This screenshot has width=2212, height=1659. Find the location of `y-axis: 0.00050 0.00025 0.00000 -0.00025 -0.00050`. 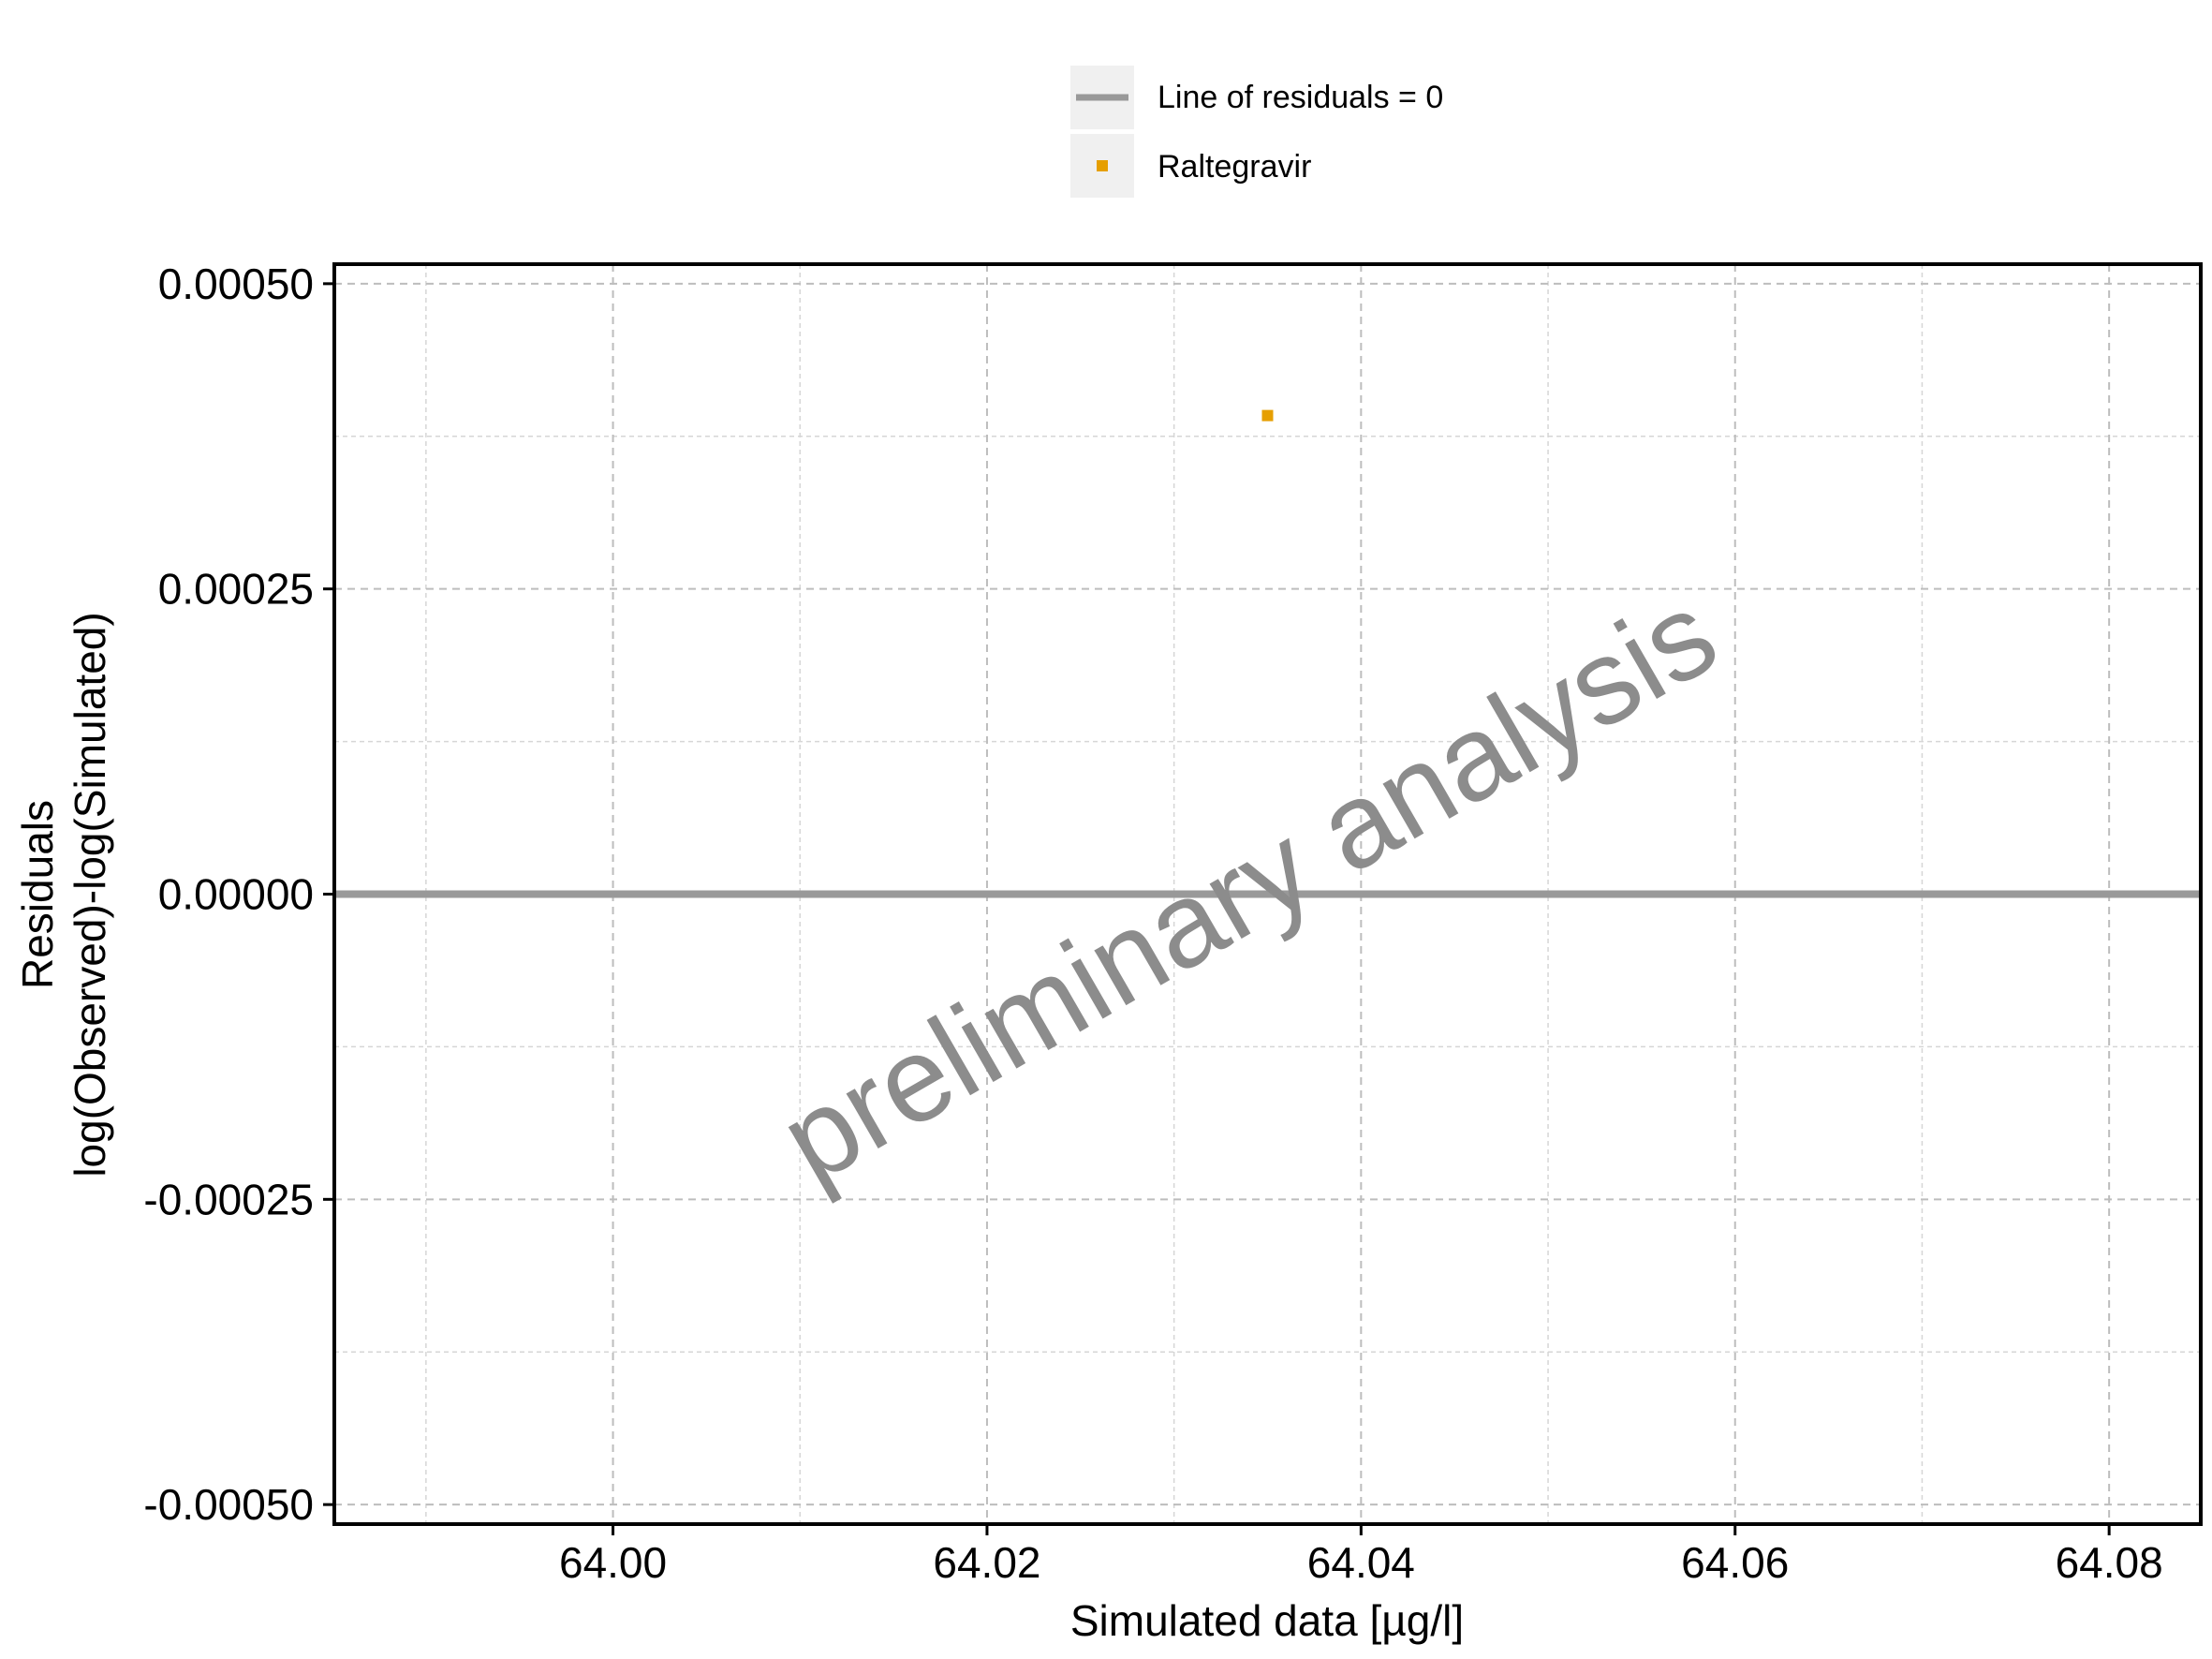

y-axis: 0.00050 0.00025 0.00000 -0.00025 -0.00050 is located at coordinates (239, 894).